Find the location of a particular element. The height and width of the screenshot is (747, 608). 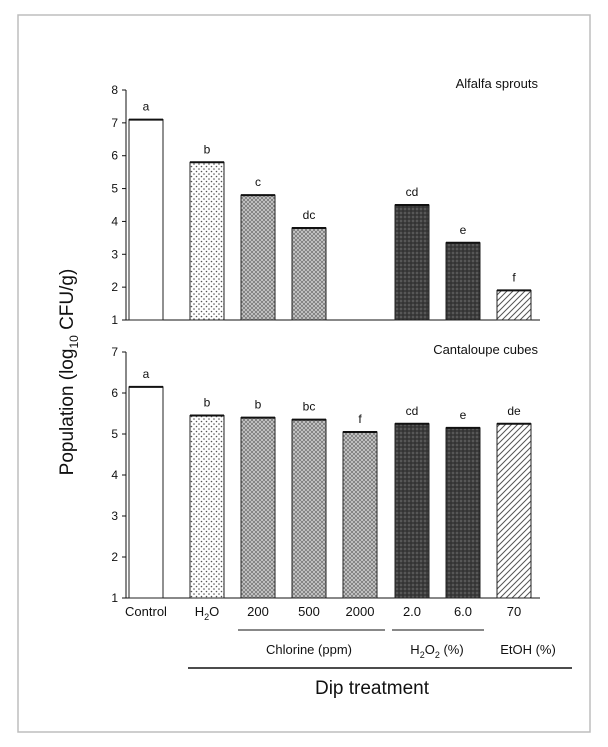

alfalfa-y-tick-label: 7 is located at coordinates (114, 123).